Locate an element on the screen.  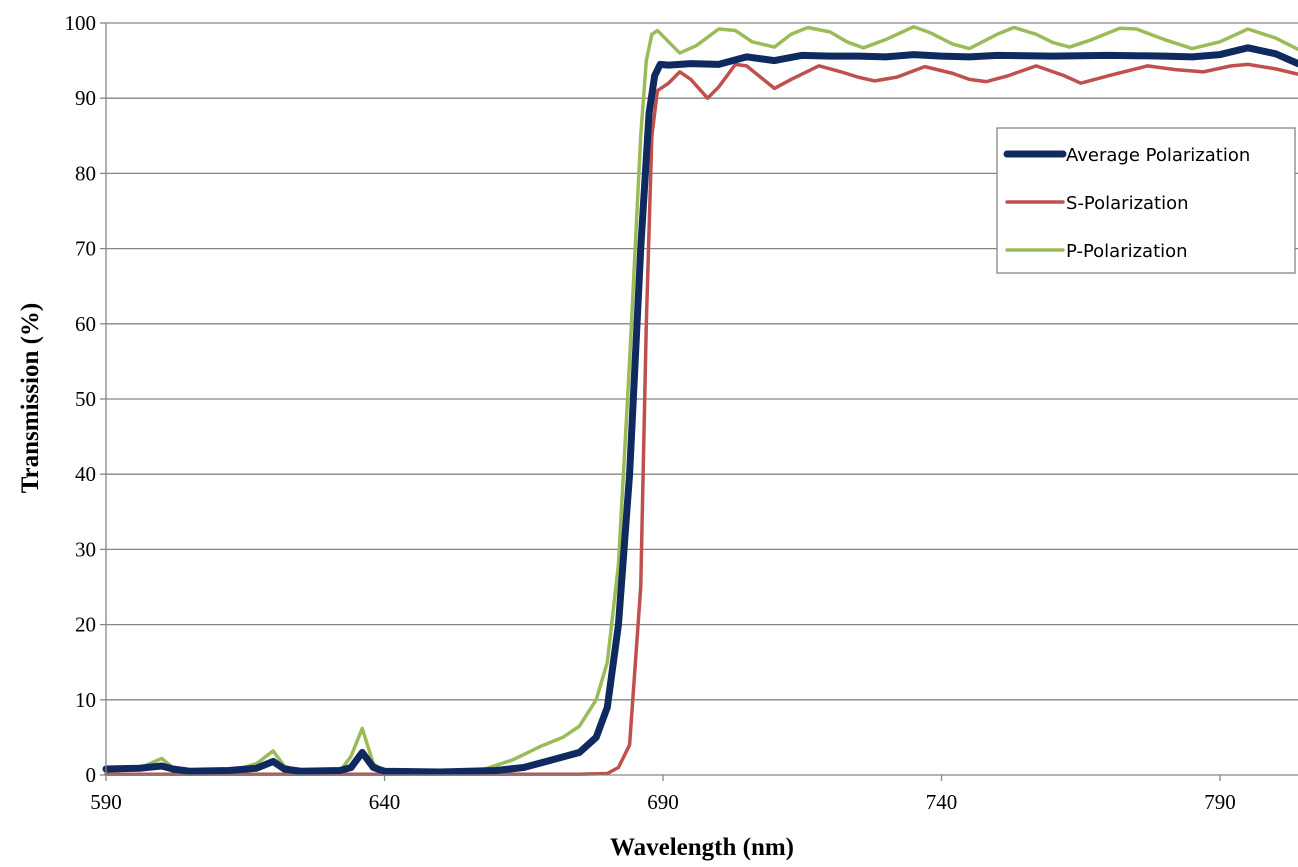
y-tick-label: 100 is located at coordinates (81, 23).